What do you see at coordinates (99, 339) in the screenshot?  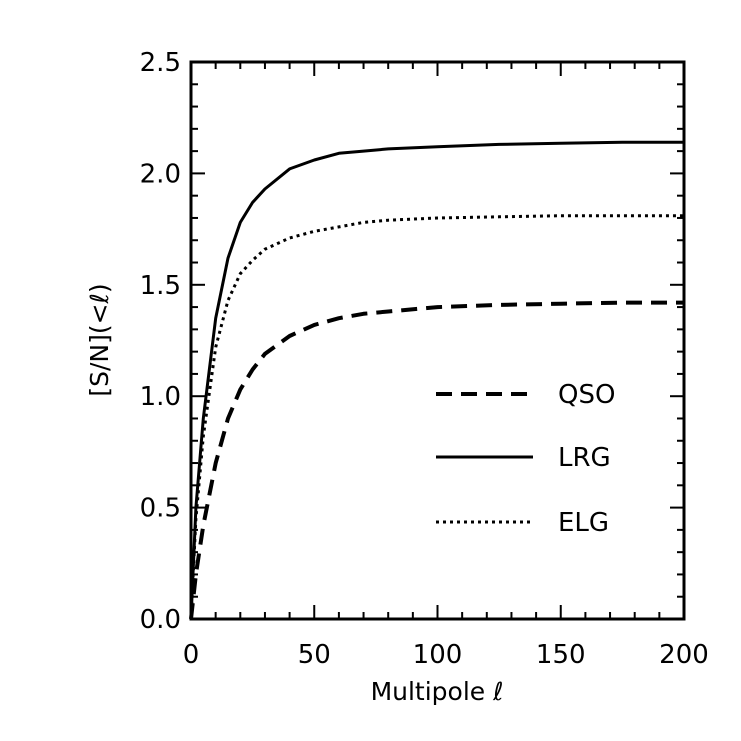 I see `y-axis-title: [S/N](<ℓ)` at bounding box center [99, 339].